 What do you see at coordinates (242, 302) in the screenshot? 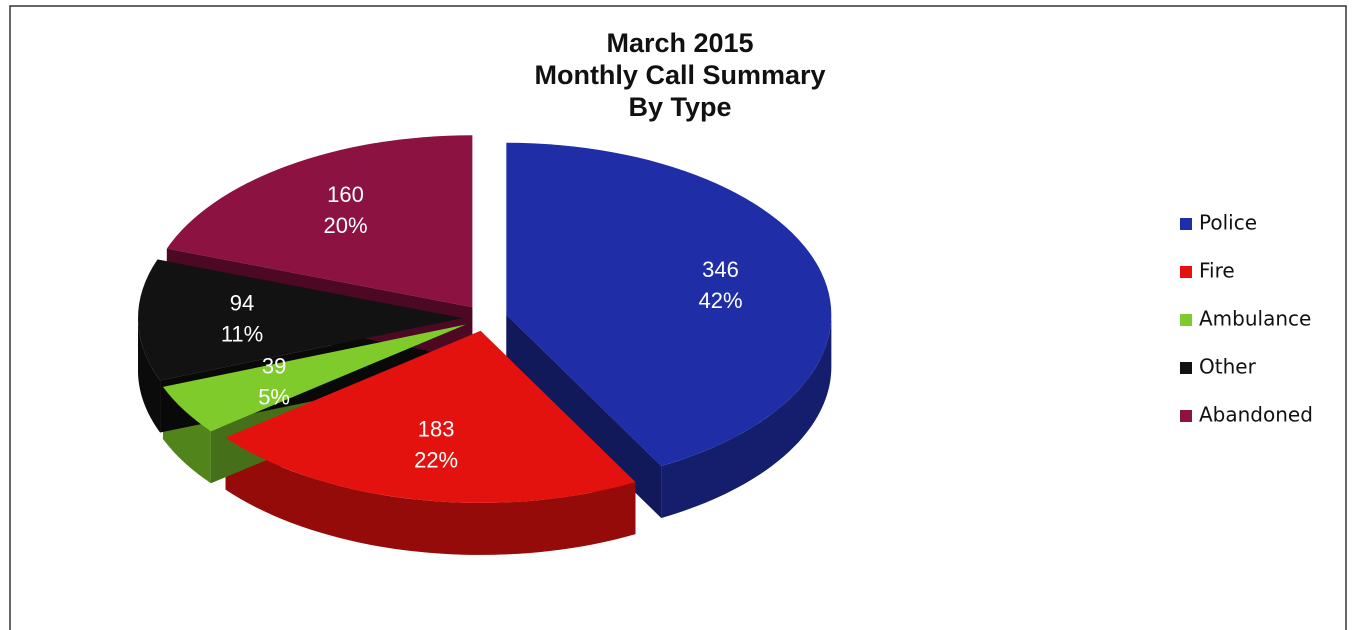
I see `data-label-count: 94` at bounding box center [242, 302].